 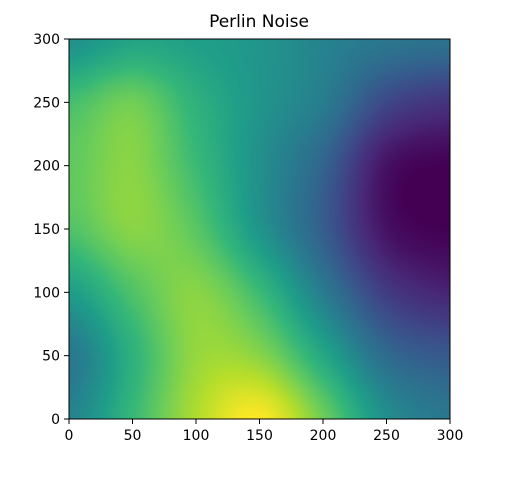 What do you see at coordinates (46, 230) in the screenshot?
I see `y-tick-label: 150` at bounding box center [46, 230].